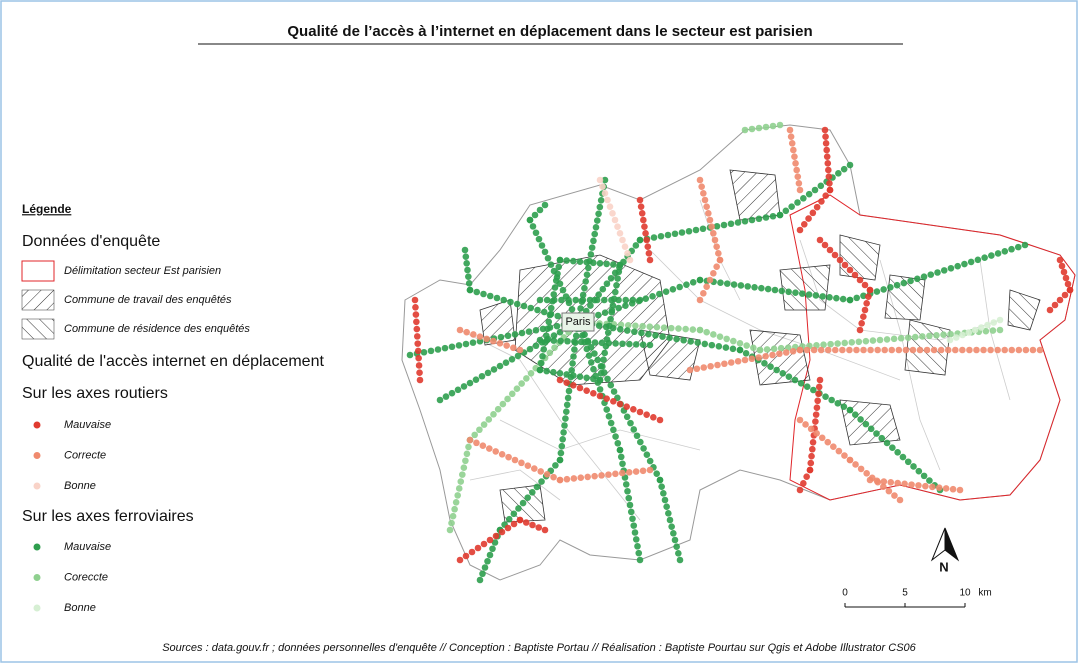  I want to click on legend-item: Bonne, so click(80, 608).